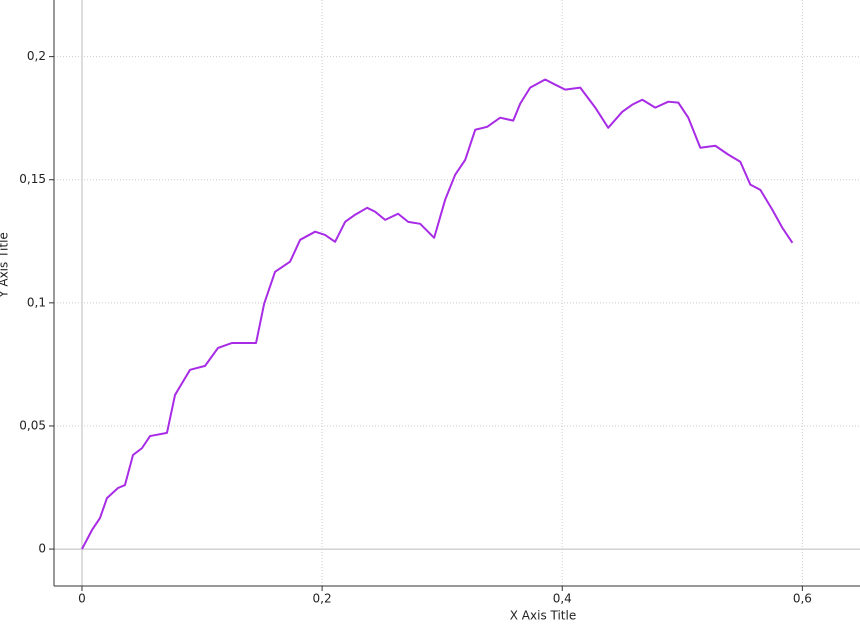 Image resolution: width=860 pixels, height=625 pixels. I want to click on x-tick-label: 0, so click(82, 599).